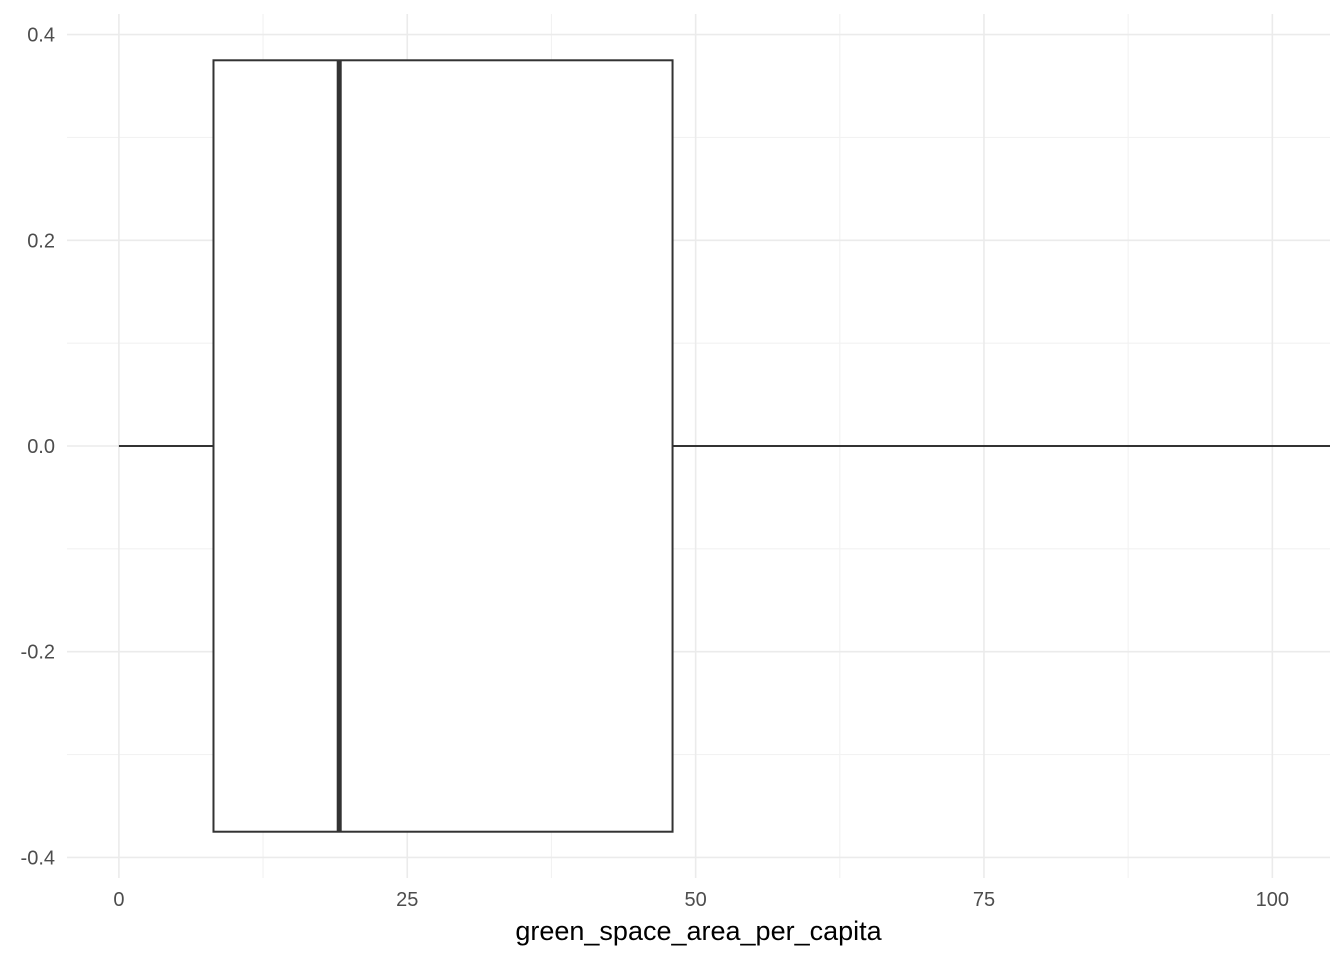 This screenshot has height=960, width=1344. I want to click on x-axis-title: green_space_area_per_capita, so click(698, 931).